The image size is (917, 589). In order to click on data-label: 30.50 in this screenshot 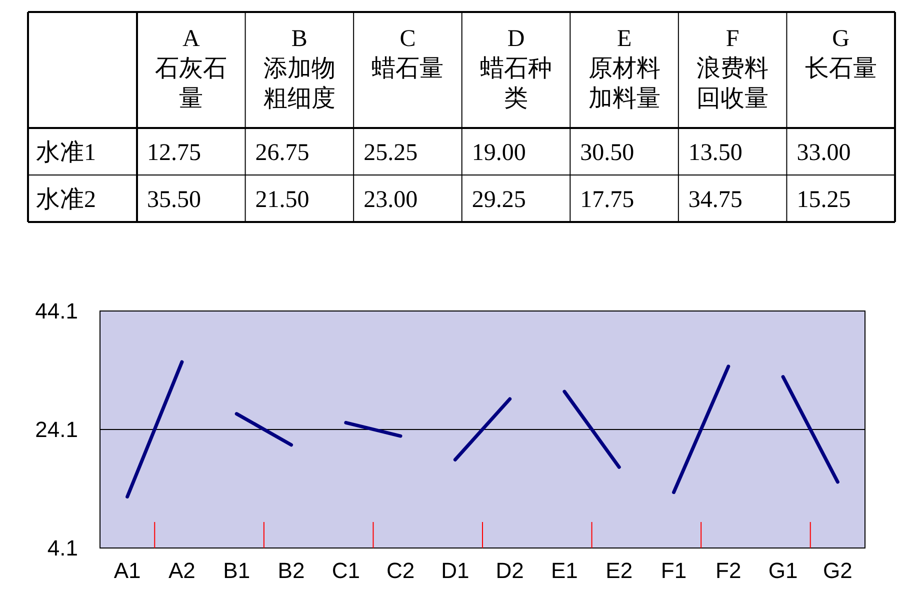, I will do `click(607, 153)`.